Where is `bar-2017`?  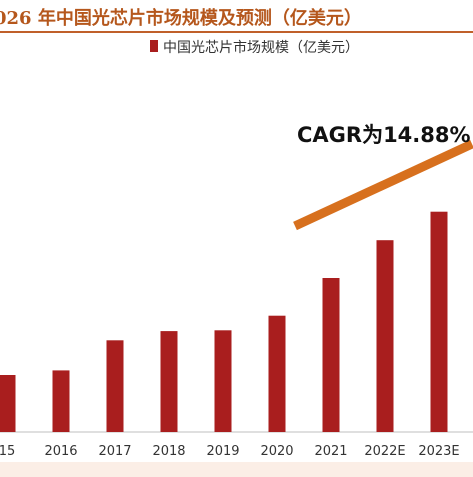
bar-2017 is located at coordinates (115, 386).